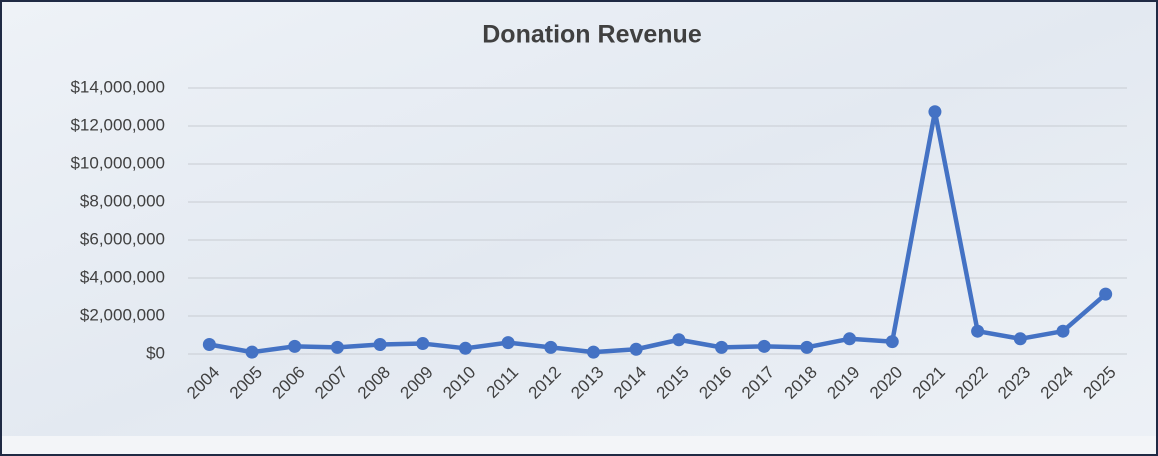 This screenshot has height=456, width=1158. What do you see at coordinates (592, 35) in the screenshot?
I see `chart-title: Donation Revenue` at bounding box center [592, 35].